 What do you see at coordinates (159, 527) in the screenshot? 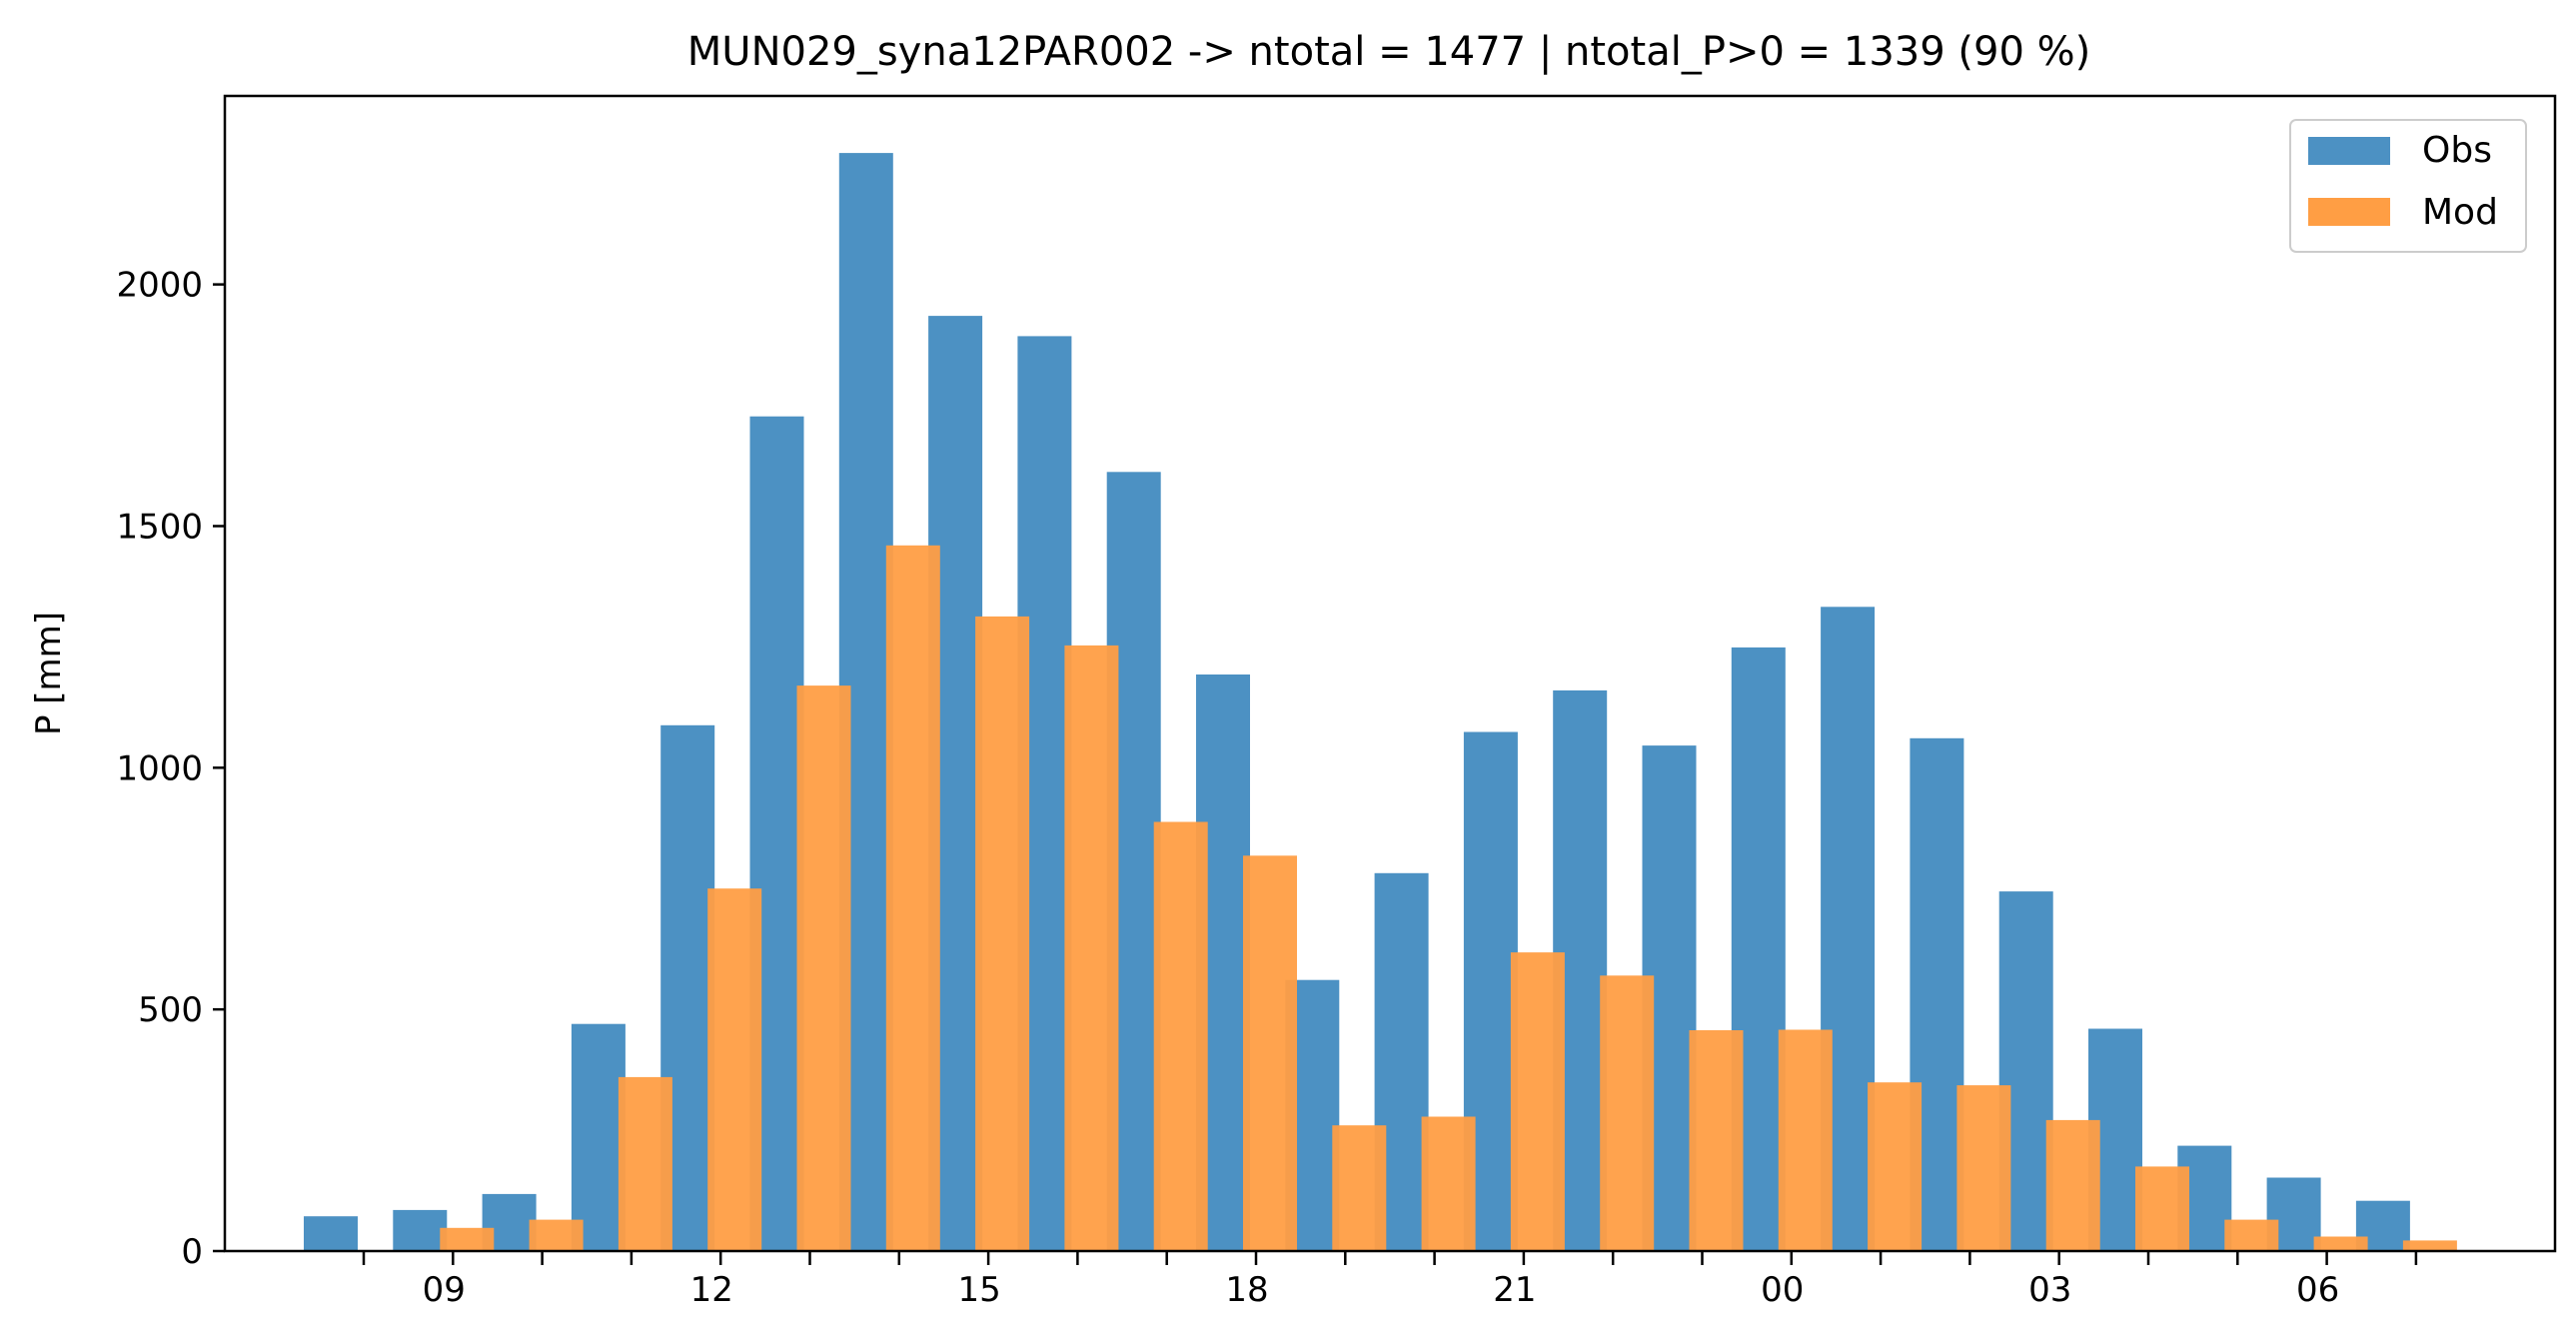
I see `y-tick-label: 1500` at bounding box center [159, 527].